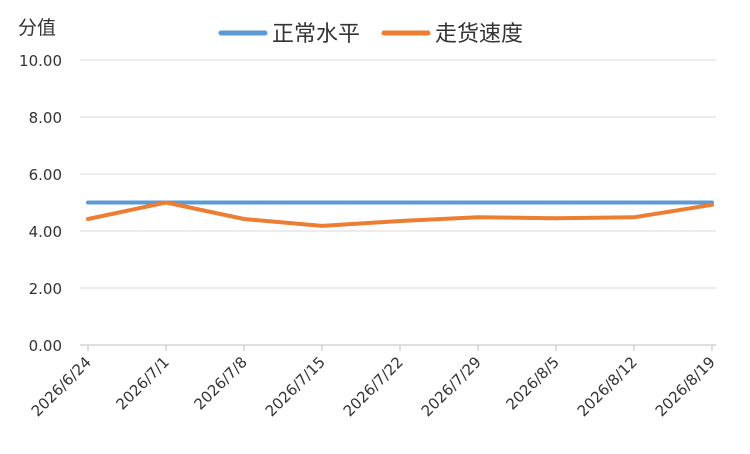  I want to click on series-layer, so click(400, 214).